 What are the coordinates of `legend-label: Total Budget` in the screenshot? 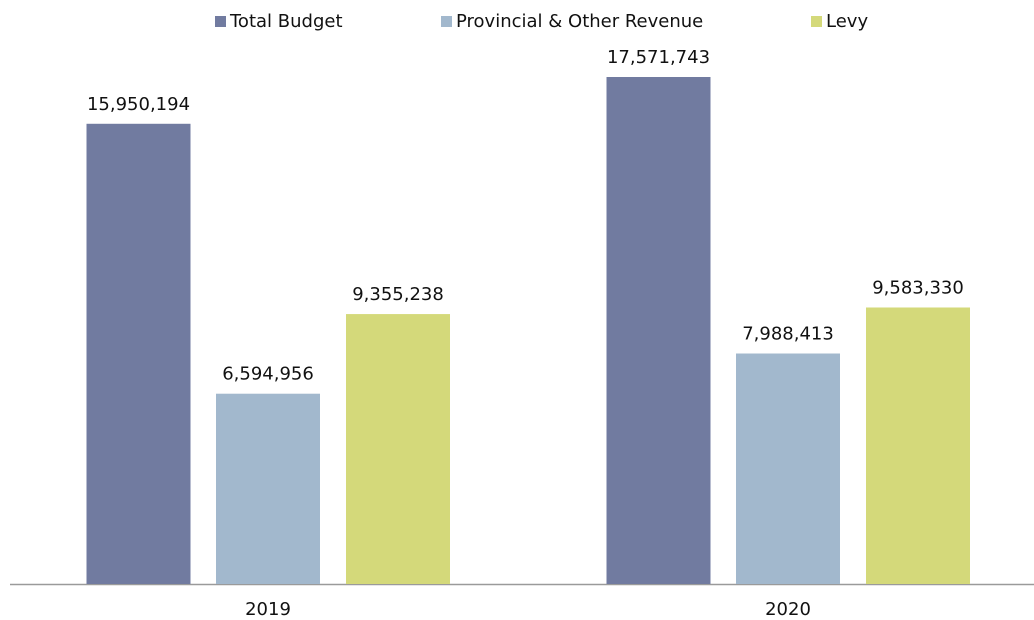 It's located at (286, 21).